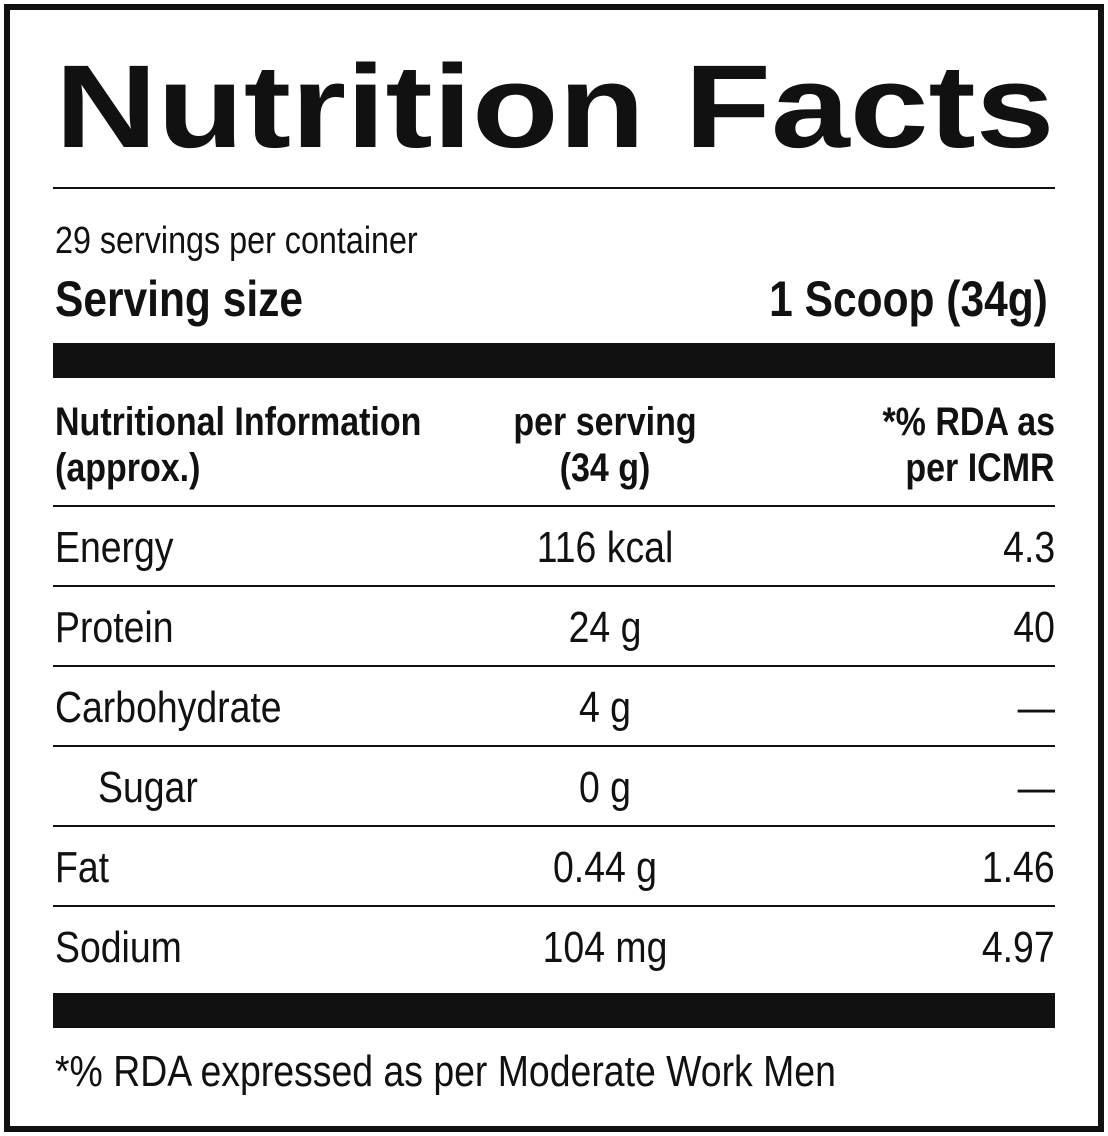 The image size is (1108, 1136). Describe the element at coordinates (118, 947) in the screenshot. I see `cell: Sodium` at that location.